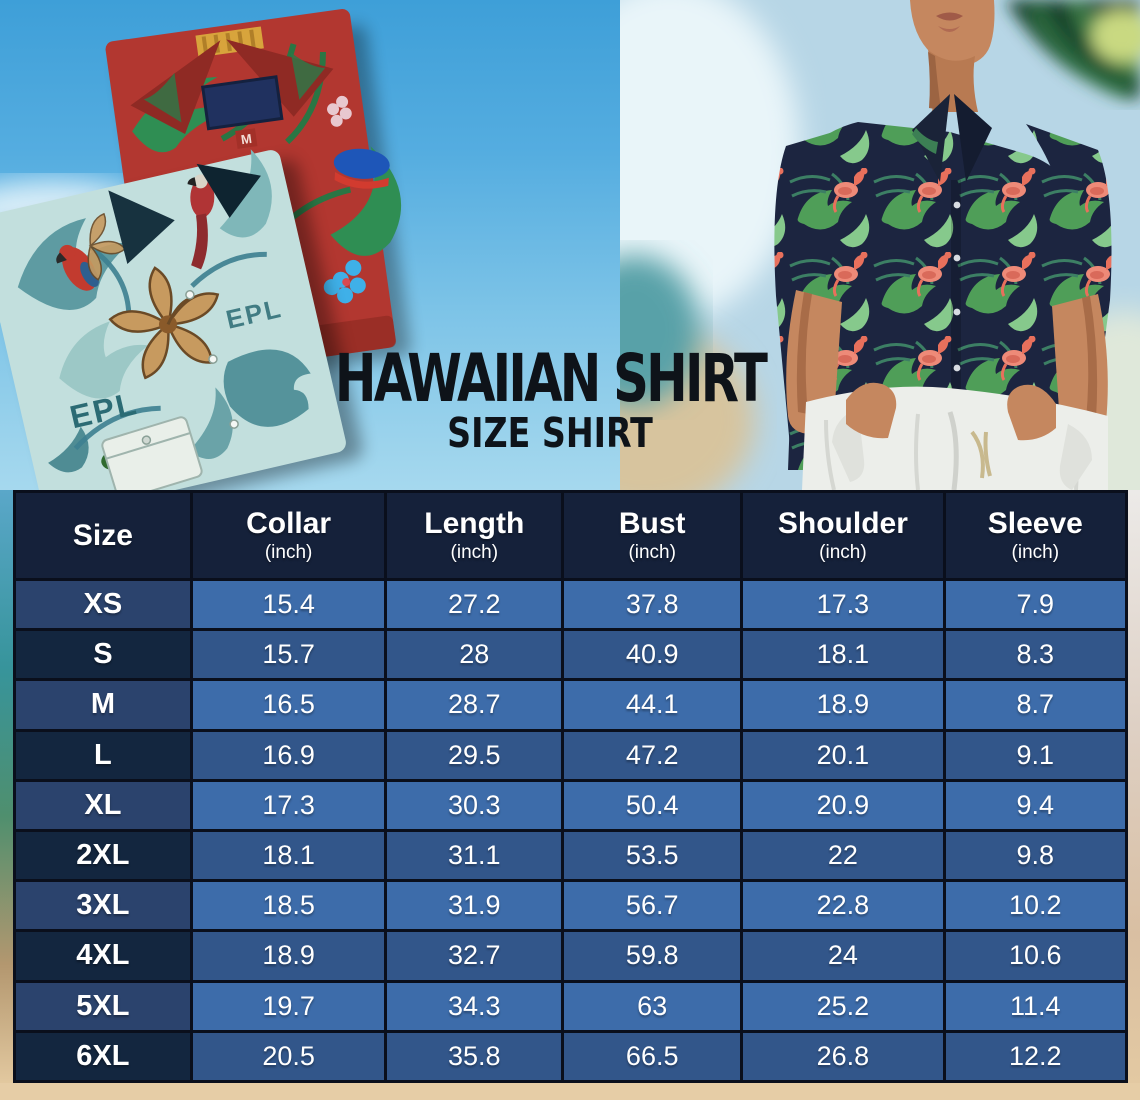  I want to click on palm-leaf-shape, so click(366, 201).